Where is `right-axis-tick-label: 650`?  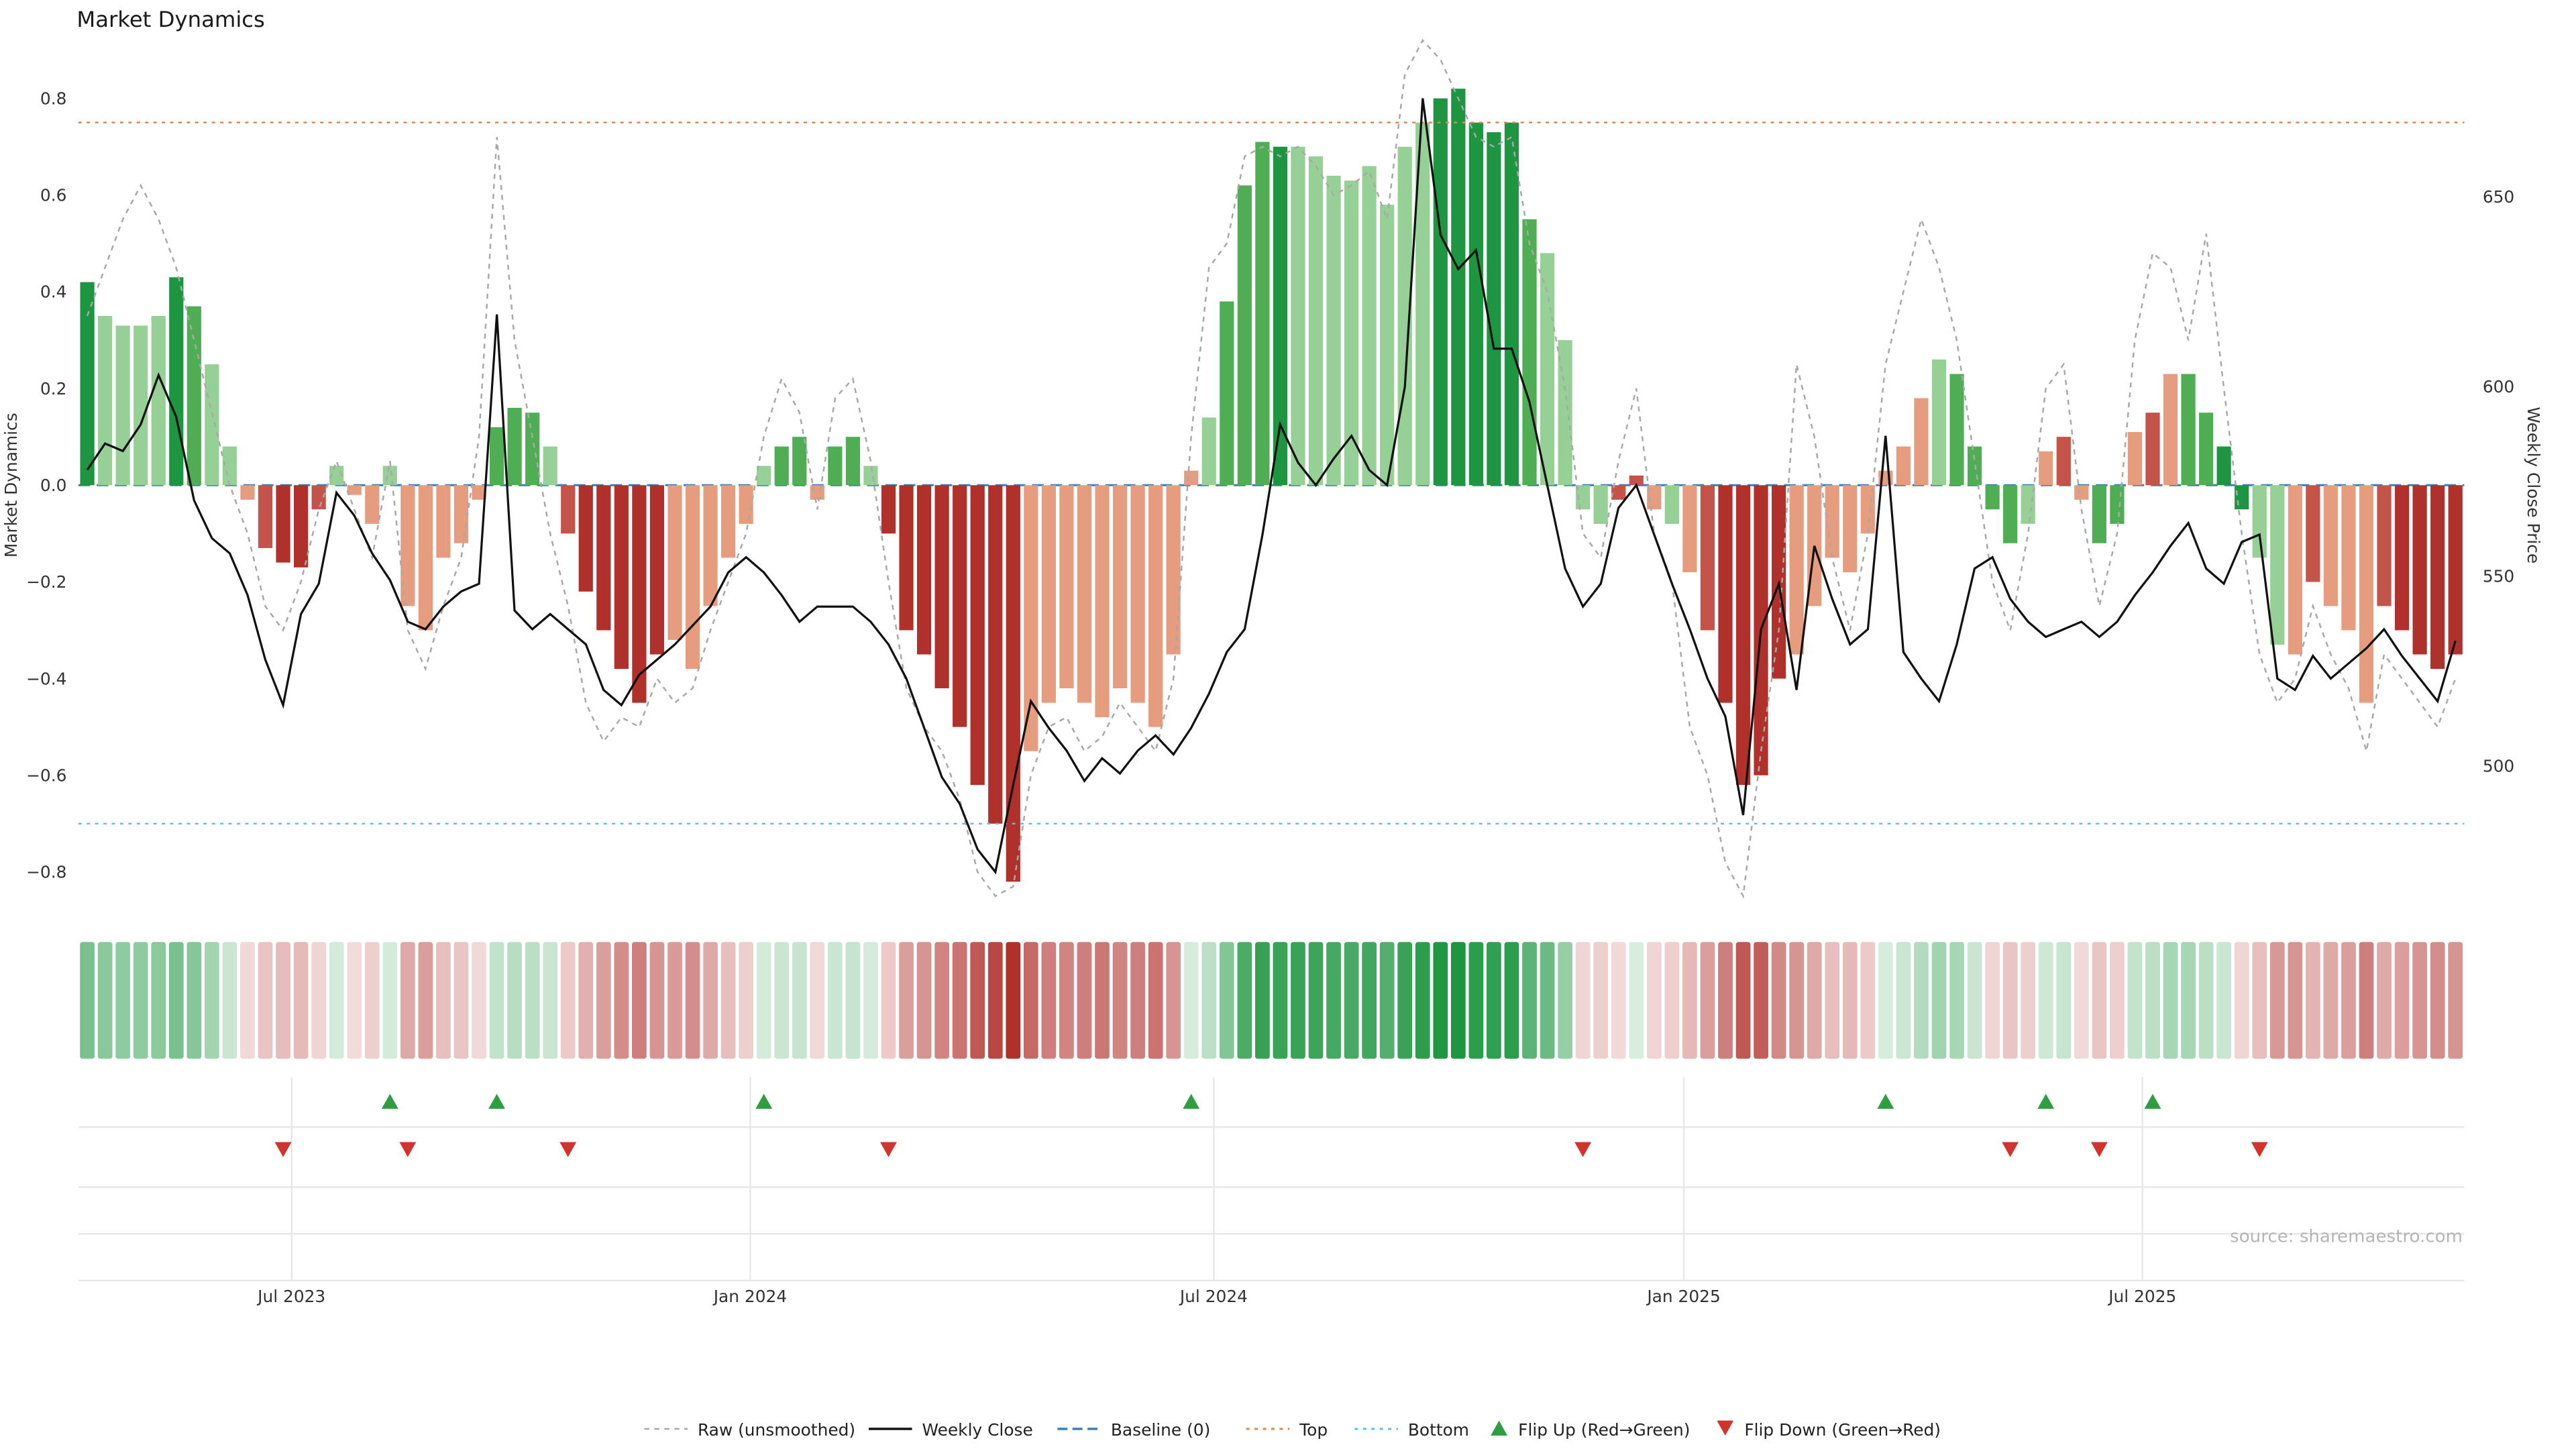 right-axis-tick-label: 650 is located at coordinates (2498, 197).